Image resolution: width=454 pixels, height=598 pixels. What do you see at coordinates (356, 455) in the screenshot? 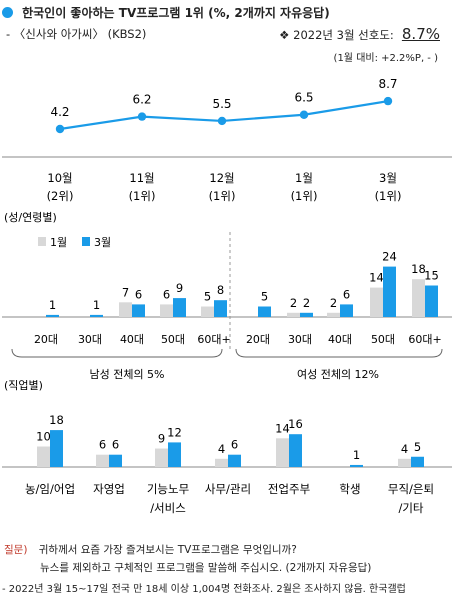
I see `value-label-mar-6: 1` at bounding box center [356, 455].